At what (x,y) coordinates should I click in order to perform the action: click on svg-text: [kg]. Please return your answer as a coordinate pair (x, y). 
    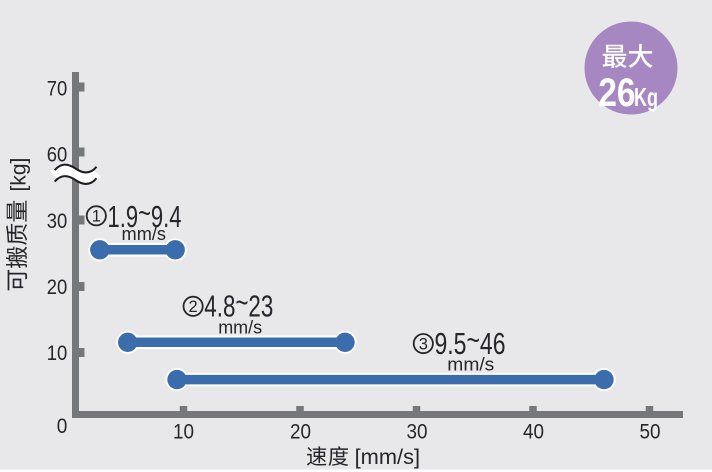
    Looking at the image, I should click on (18, 175).